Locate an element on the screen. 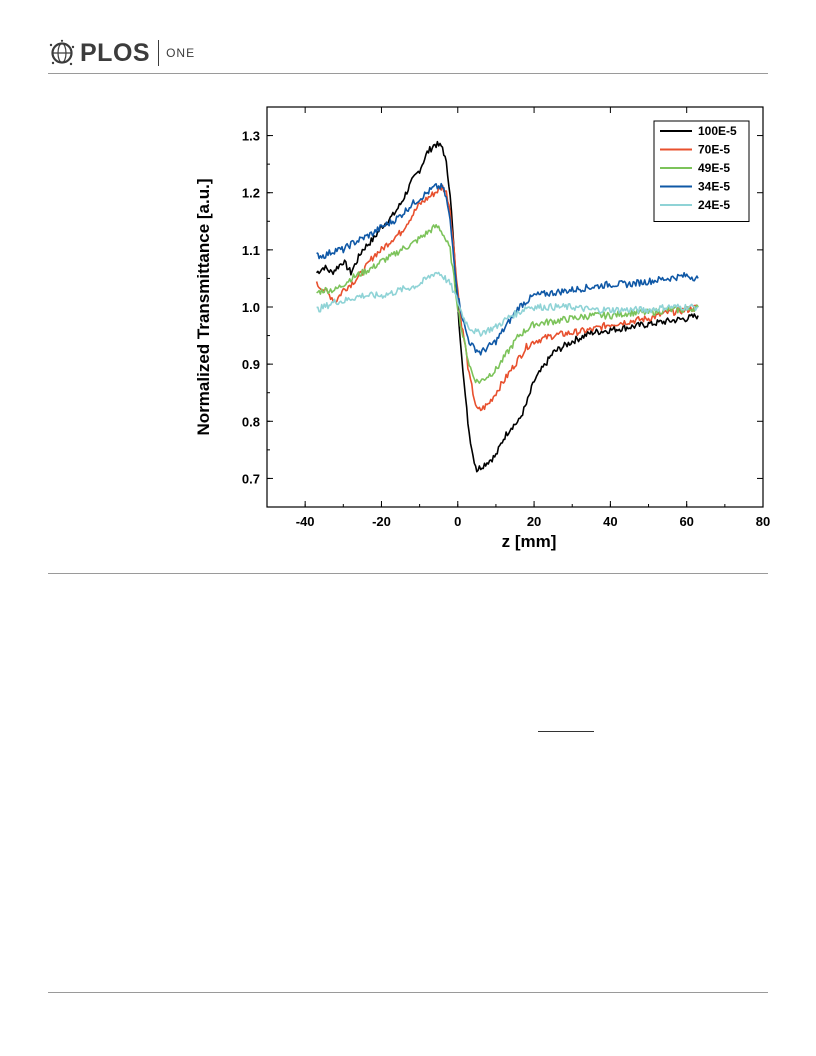 This screenshot has height=1056, width=816. y-tick-label: 1.1 is located at coordinates (251, 250).